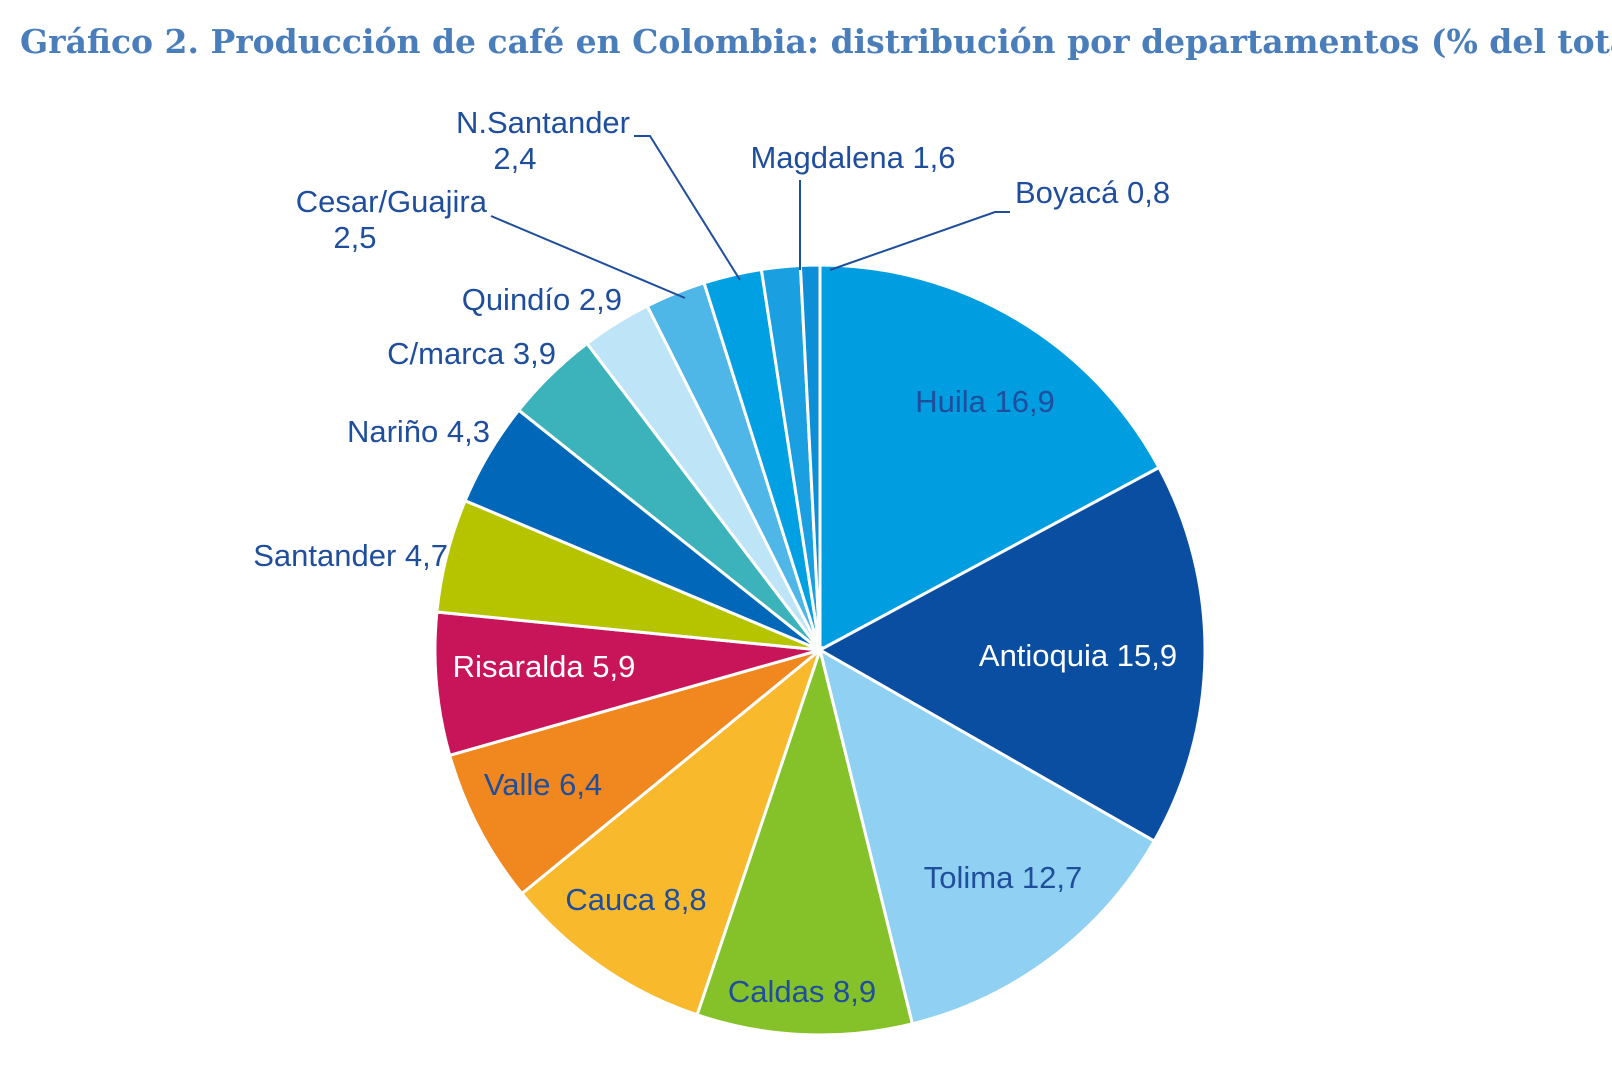 The height and width of the screenshot is (1076, 1612). I want to click on slice-label: Quindío 2,9, so click(542, 299).